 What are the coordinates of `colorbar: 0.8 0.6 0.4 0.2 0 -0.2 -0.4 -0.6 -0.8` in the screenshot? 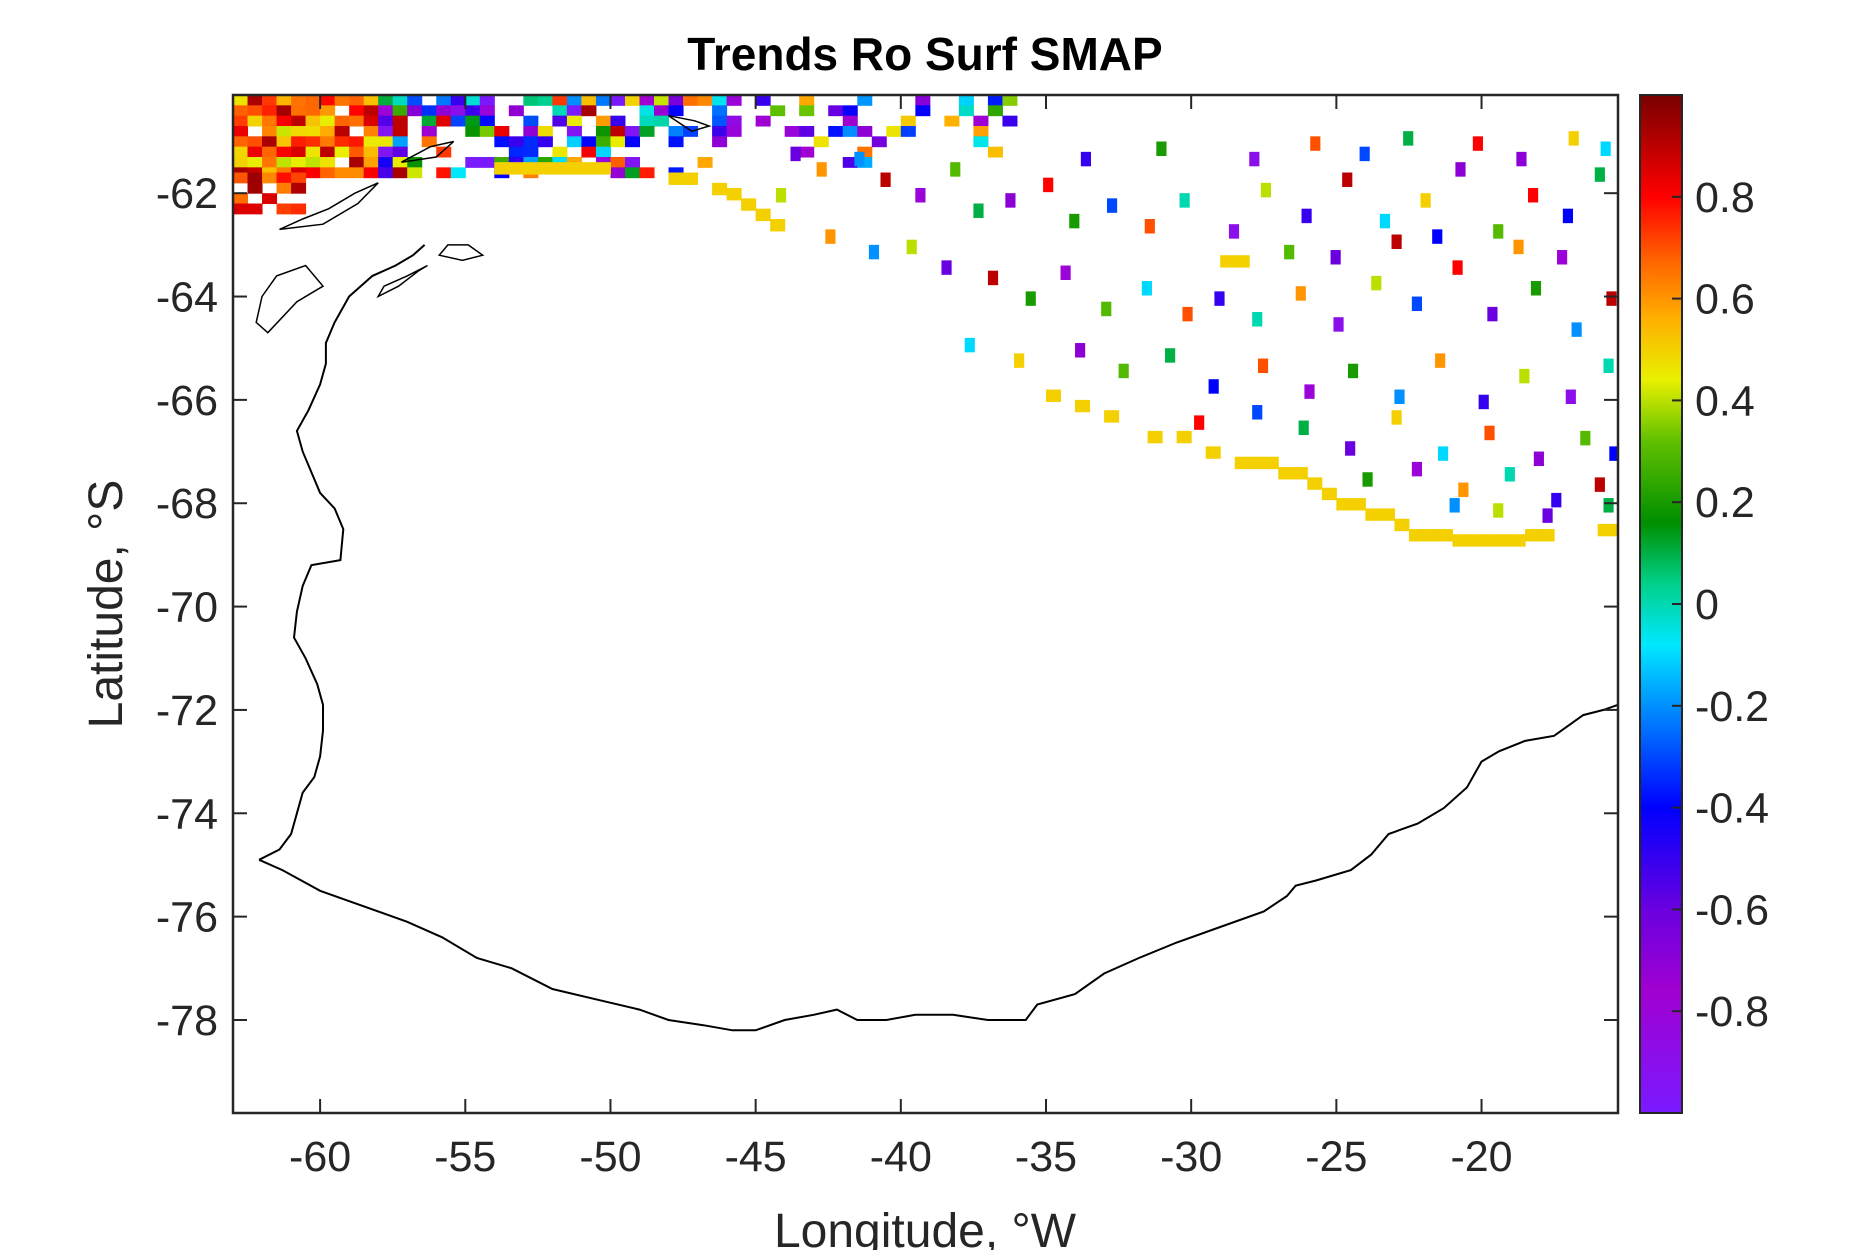 It's located at (1704, 604).